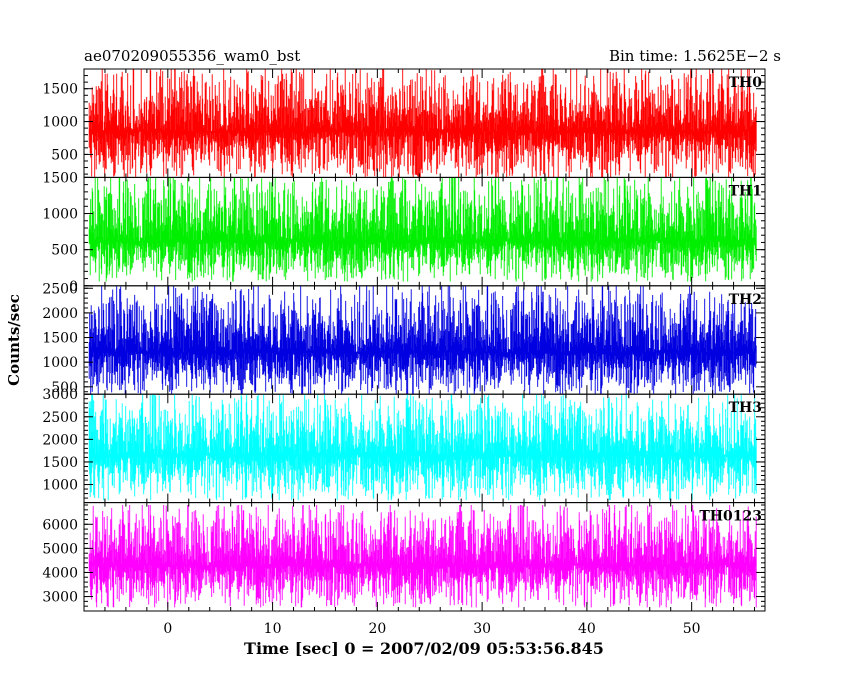 Image resolution: width=850 pixels, height=680 pixels. Describe the element at coordinates (377, 629) in the screenshot. I see `x-tick-label: 20` at that location.